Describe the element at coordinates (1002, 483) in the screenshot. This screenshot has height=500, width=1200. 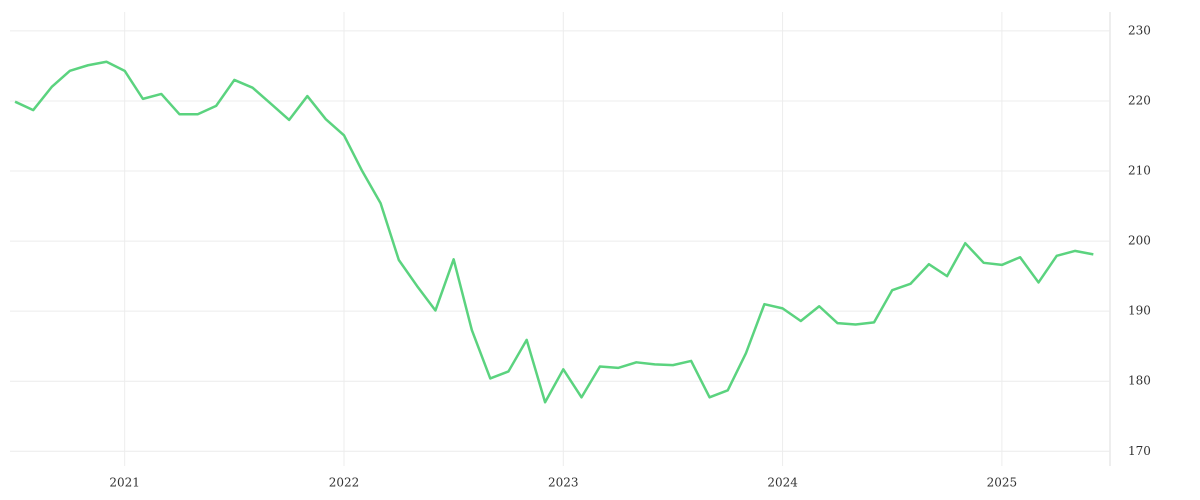
I see `x-tick-label: 2025` at that location.